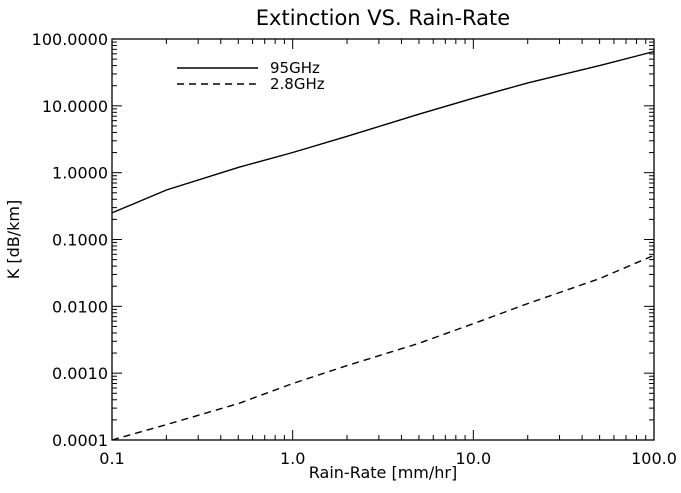 This screenshot has height=493, width=681. I want to click on y-tick-label: 0.1000, so click(80, 240).